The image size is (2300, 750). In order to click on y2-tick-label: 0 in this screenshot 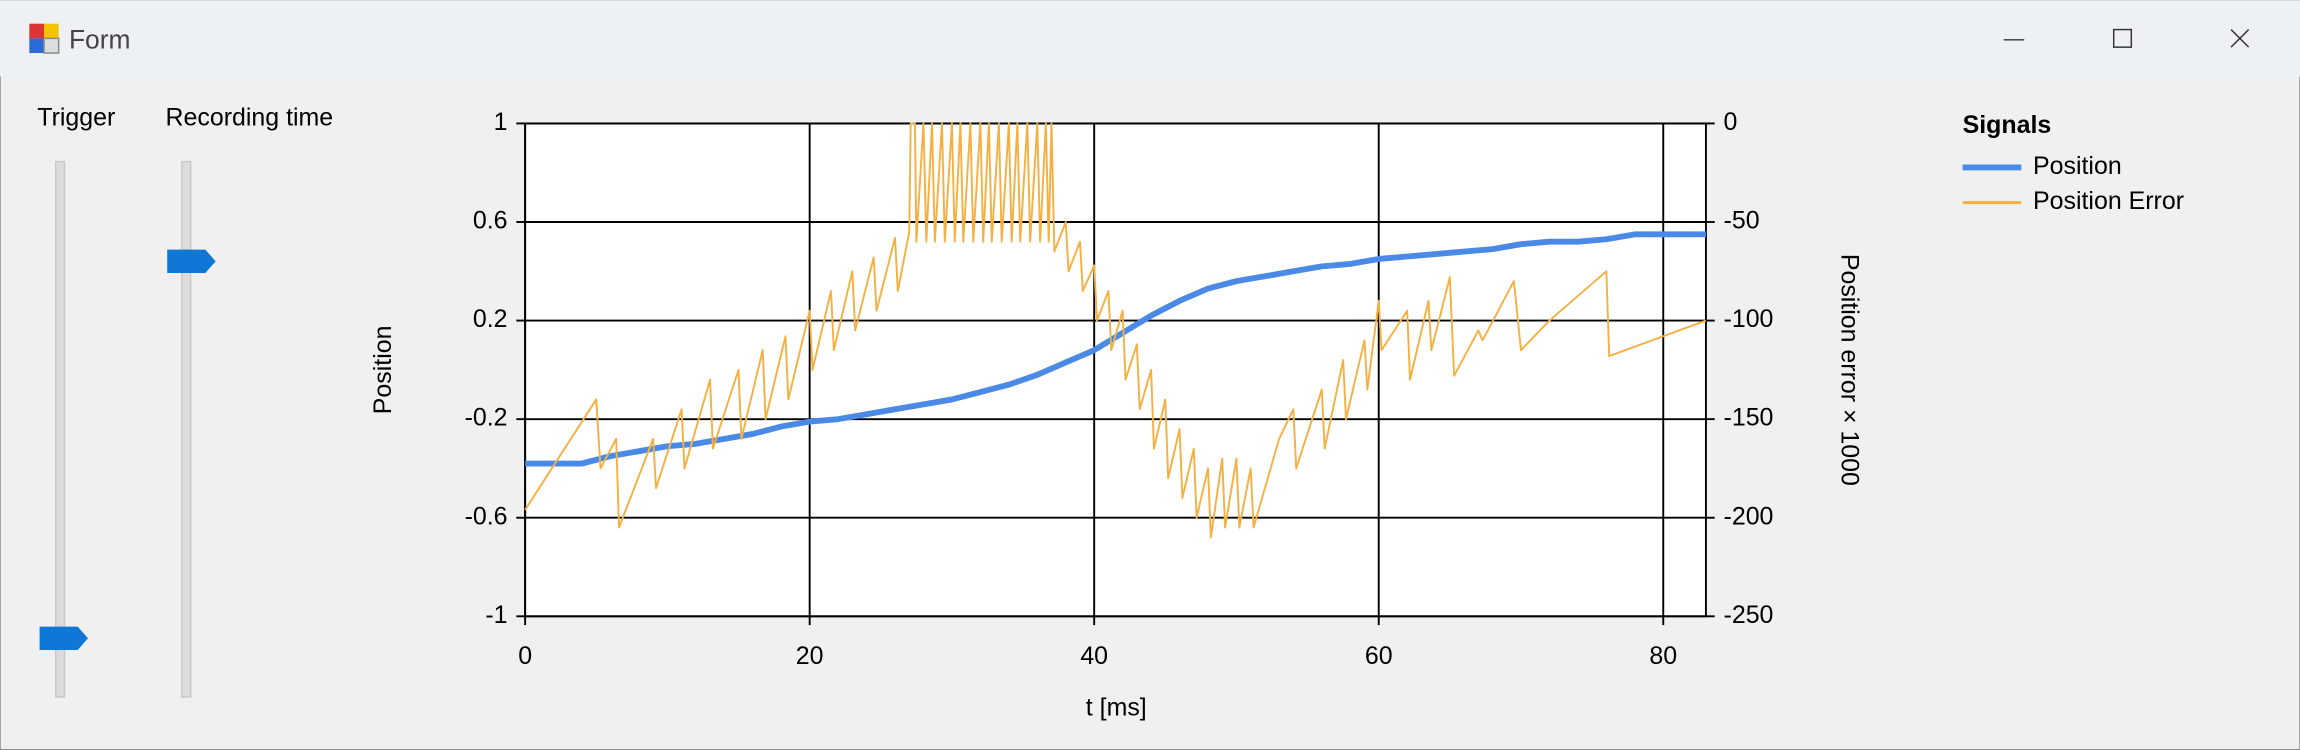, I will do `click(1731, 122)`.